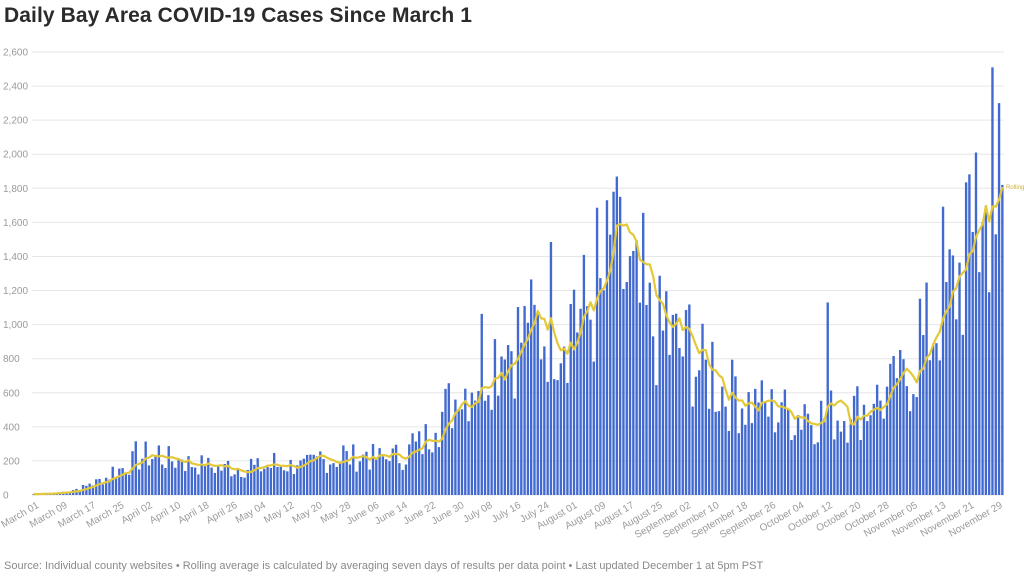 The image size is (1024, 576). I want to click on y-tick-label: 1,800, so click(15, 189).